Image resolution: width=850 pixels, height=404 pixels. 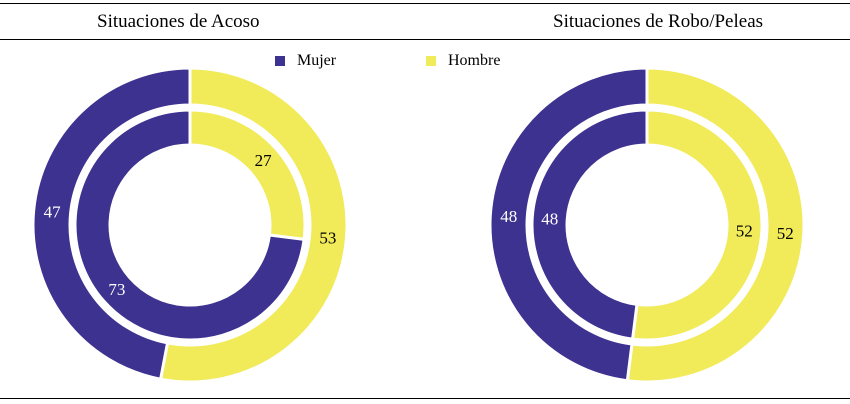 What do you see at coordinates (589, 224) in the screenshot?
I see `slice-inner-mujer` at bounding box center [589, 224].